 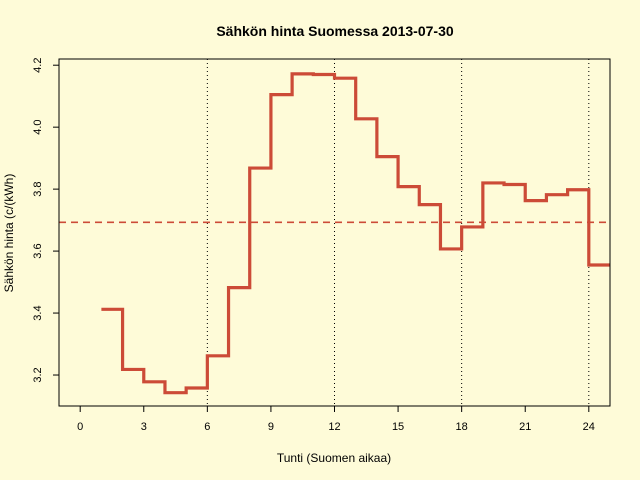 What do you see at coordinates (525, 427) in the screenshot?
I see `x-tick-label-21: 21` at bounding box center [525, 427].